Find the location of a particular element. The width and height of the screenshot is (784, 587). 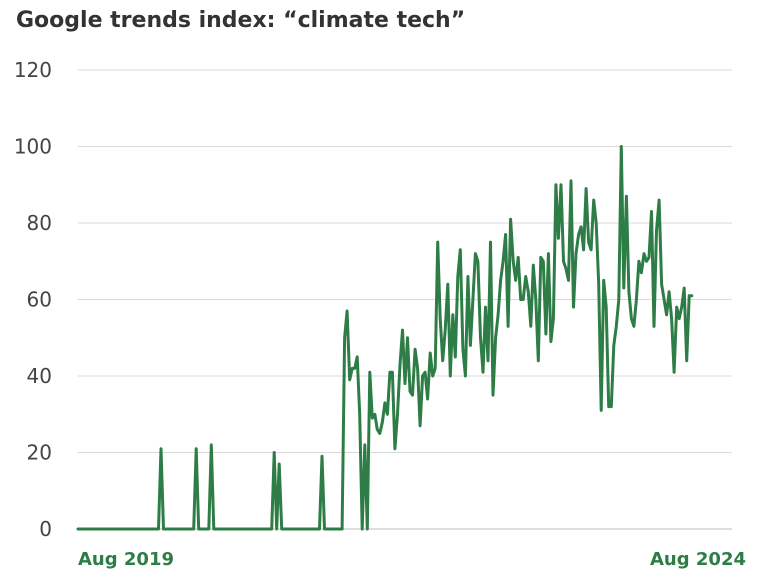

y-axis-ticks: 0 20 40 60 80 100 120 is located at coordinates (33, 299).